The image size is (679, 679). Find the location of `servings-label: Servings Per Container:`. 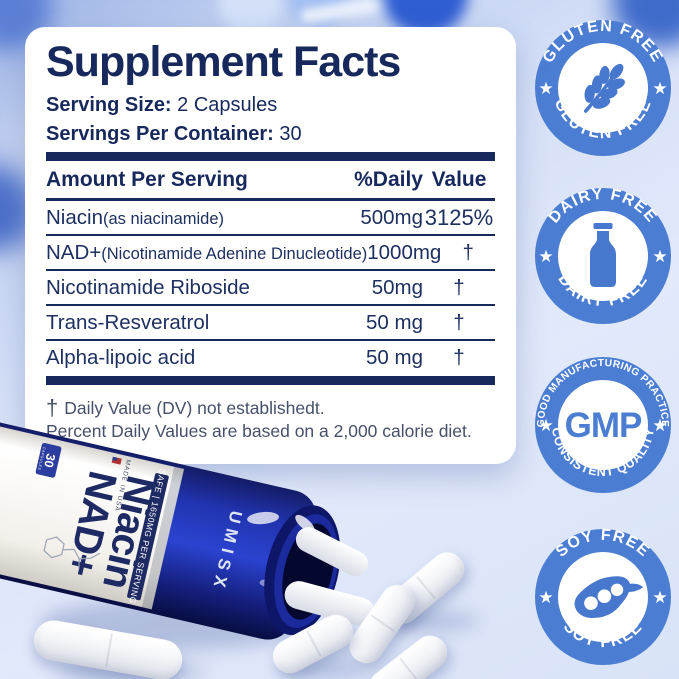

servings-label: Servings Per Container: is located at coordinates (160, 134).